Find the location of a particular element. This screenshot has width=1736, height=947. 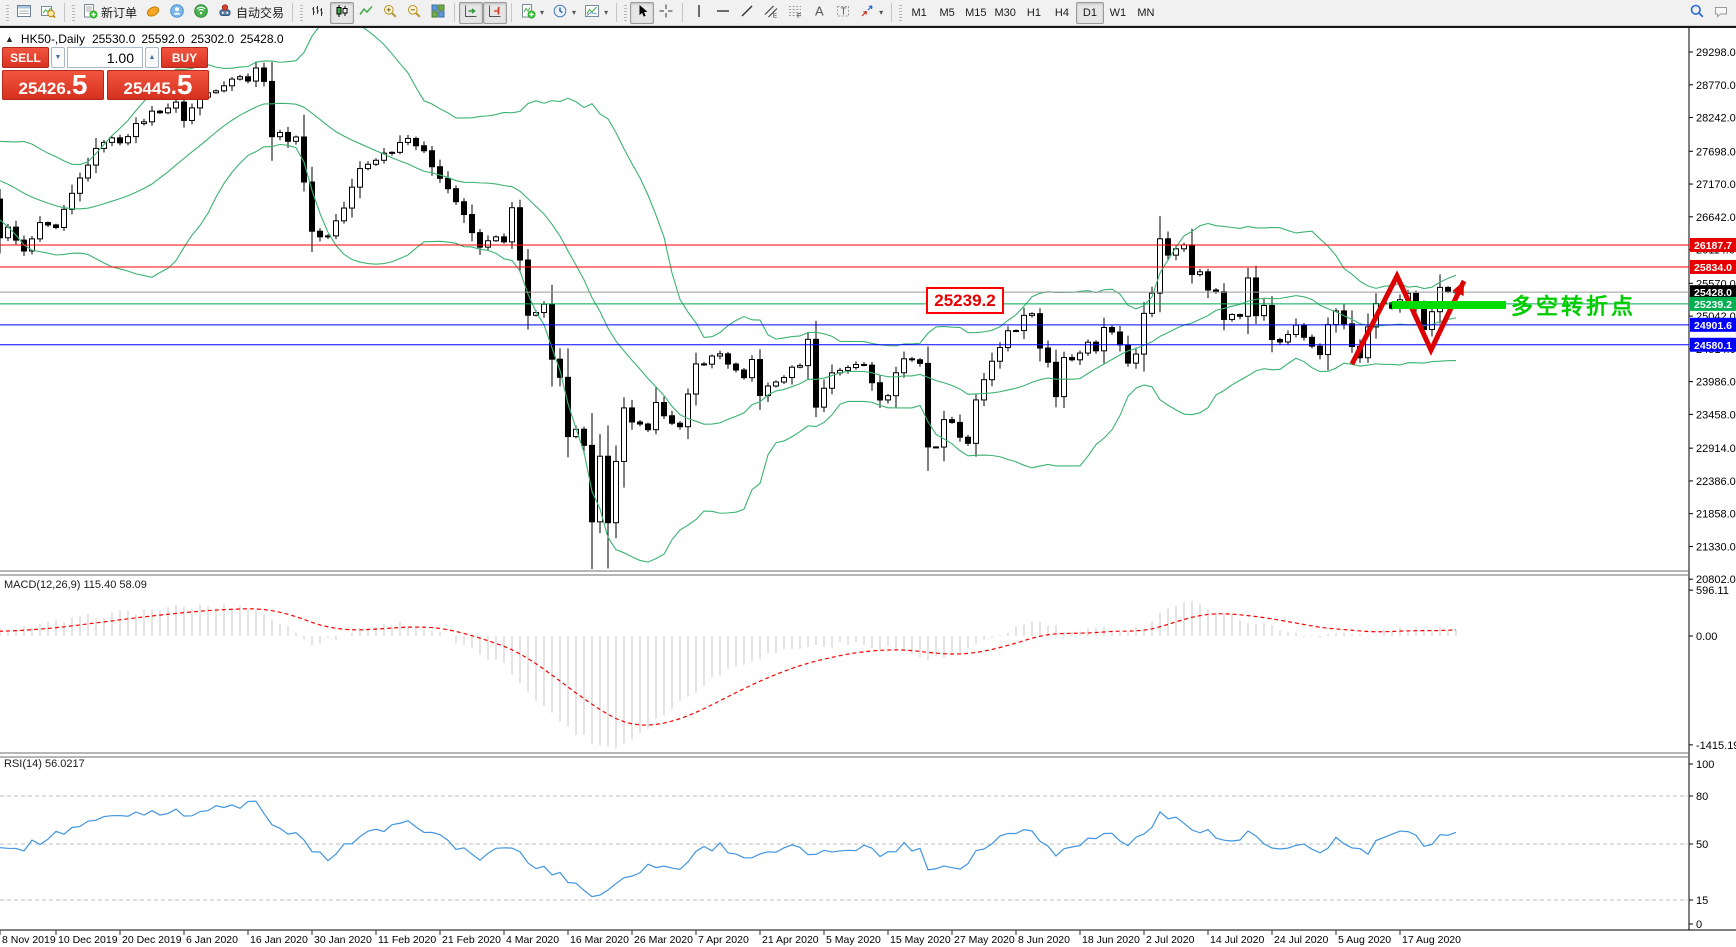

arrows-icon is located at coordinates (867, 12).